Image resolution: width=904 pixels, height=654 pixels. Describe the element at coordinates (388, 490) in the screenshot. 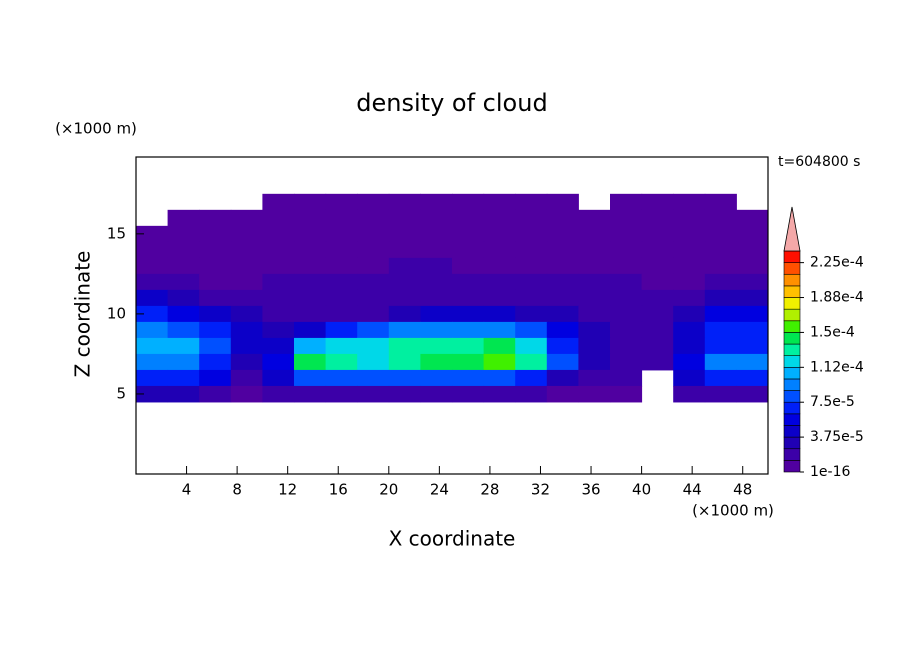

I see `x-tick-label: 20` at that location.